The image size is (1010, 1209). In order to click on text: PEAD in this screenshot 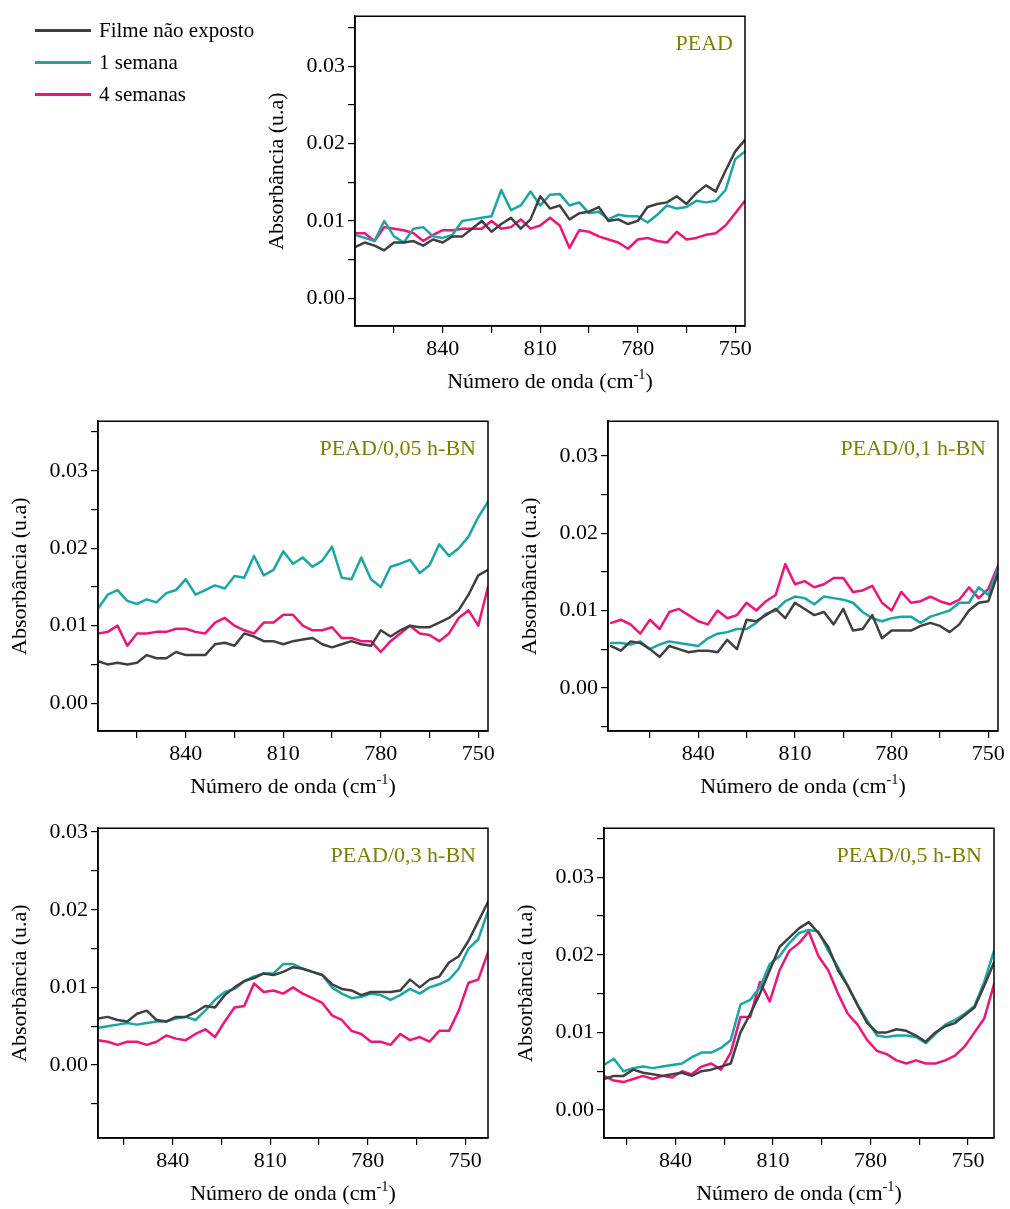, I will do `click(704, 43)`.